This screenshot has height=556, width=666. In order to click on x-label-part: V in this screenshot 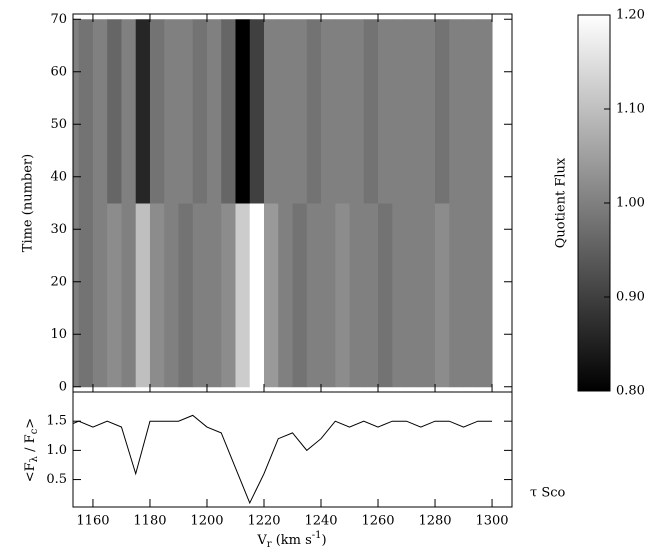, I will do `click(261, 540)`.